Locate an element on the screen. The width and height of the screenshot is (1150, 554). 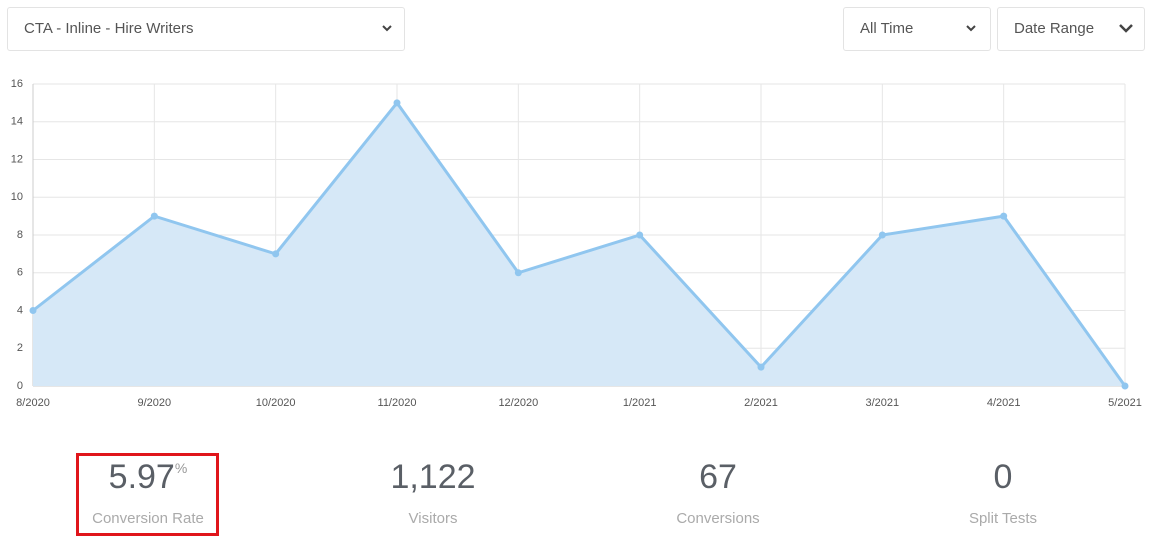
stat-value: 67 is located at coordinates (718, 477).